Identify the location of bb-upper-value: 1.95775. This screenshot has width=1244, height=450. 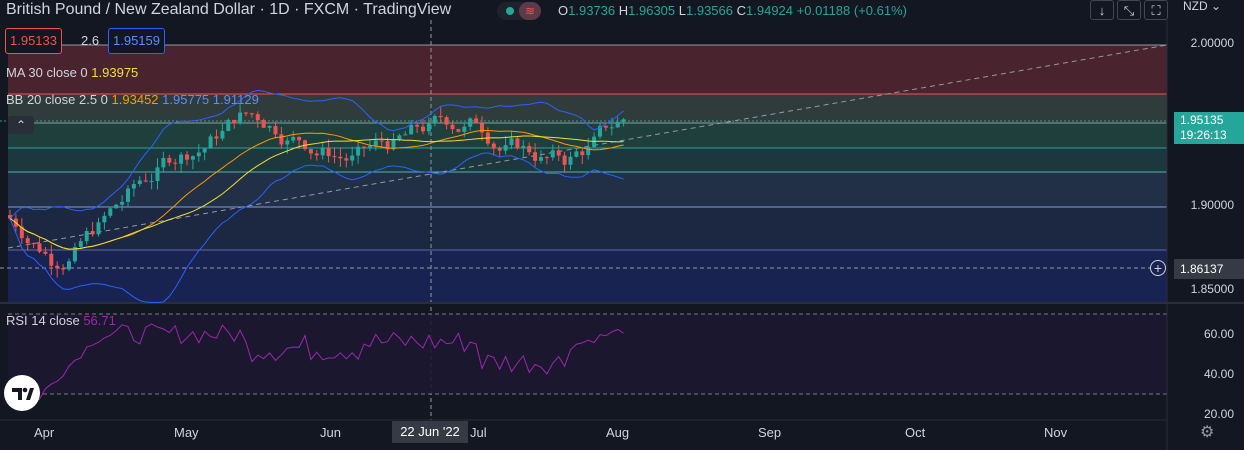
(186, 99).